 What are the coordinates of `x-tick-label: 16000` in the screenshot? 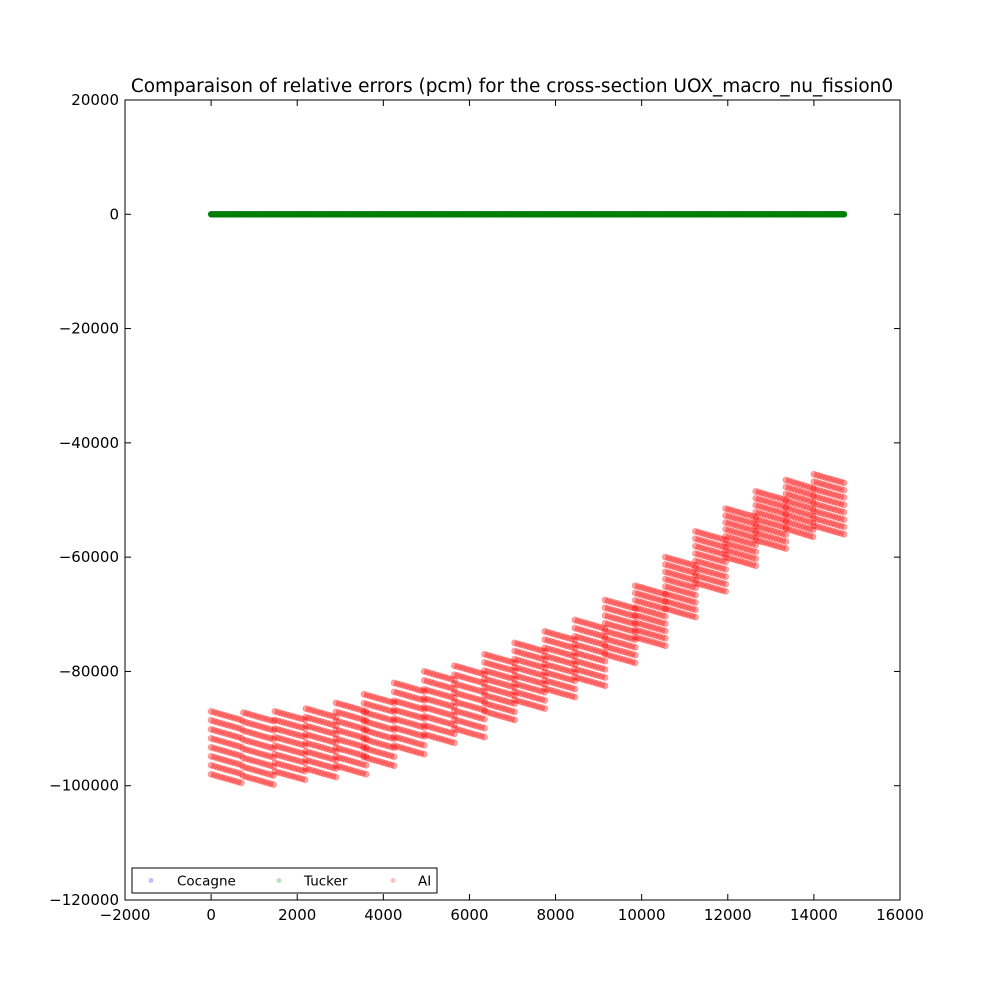 It's located at (900, 915).